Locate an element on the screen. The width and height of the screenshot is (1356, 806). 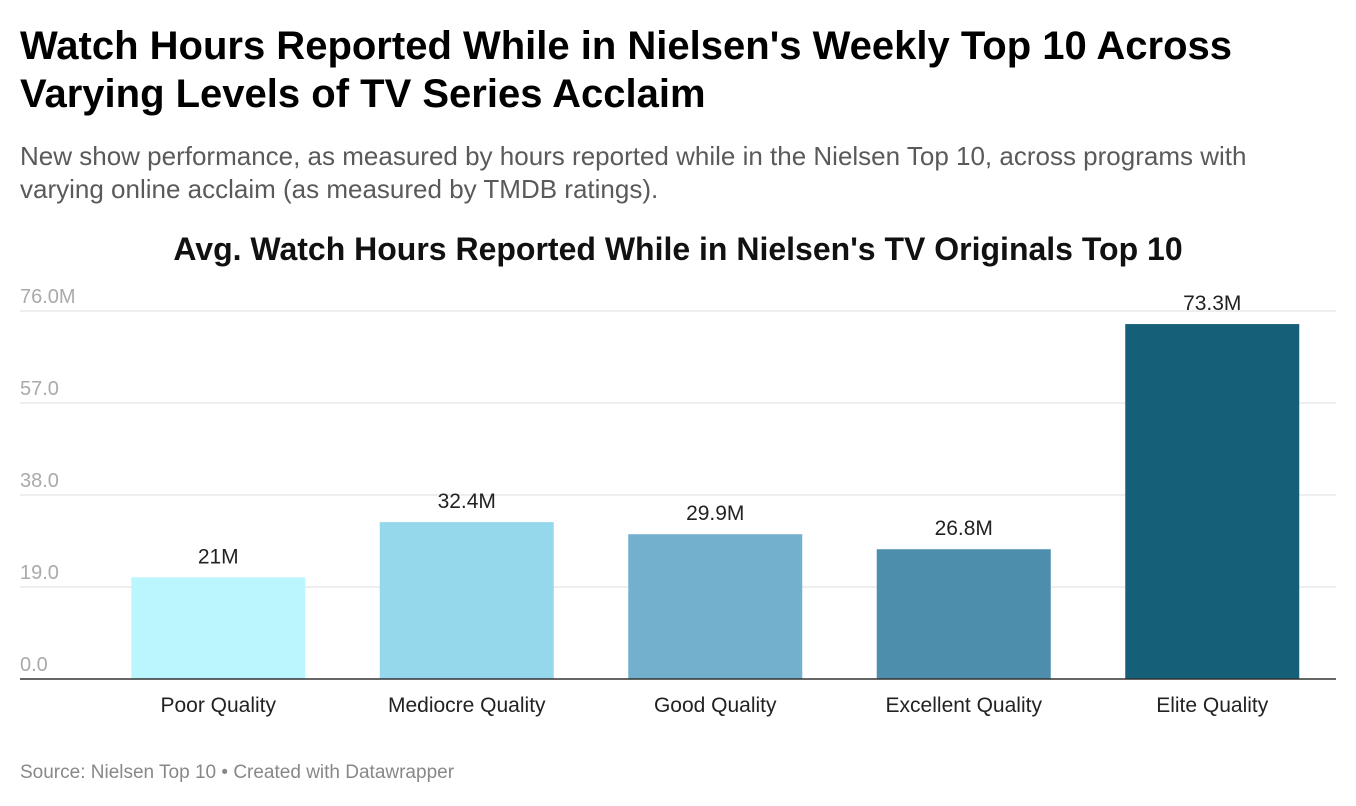
x-tick-label: Poor Quality is located at coordinates (218, 705).